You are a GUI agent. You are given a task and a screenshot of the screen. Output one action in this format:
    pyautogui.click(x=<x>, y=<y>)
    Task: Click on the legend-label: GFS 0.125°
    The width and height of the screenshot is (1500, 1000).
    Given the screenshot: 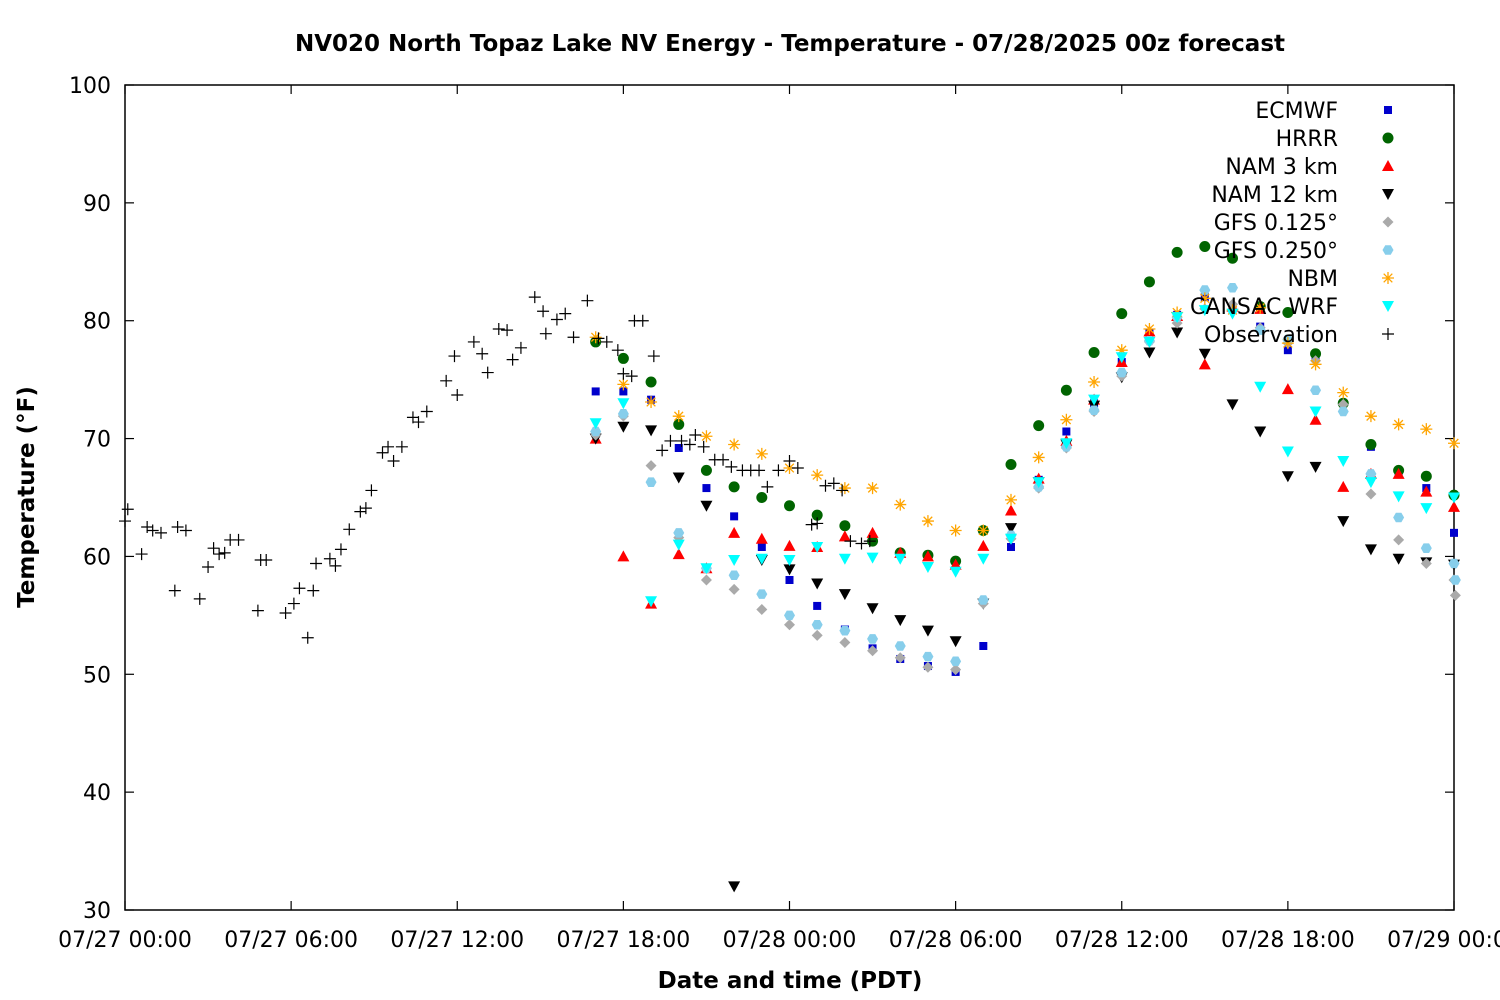 What is the action you would take?
    pyautogui.click(x=1276, y=223)
    